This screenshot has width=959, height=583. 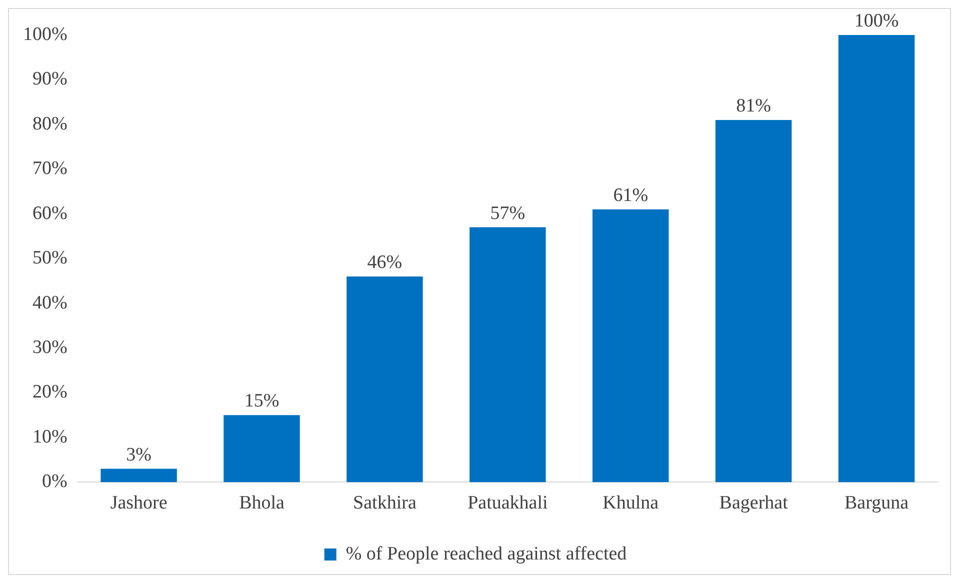 What do you see at coordinates (877, 503) in the screenshot?
I see `x-tick-label: Barguna` at bounding box center [877, 503].